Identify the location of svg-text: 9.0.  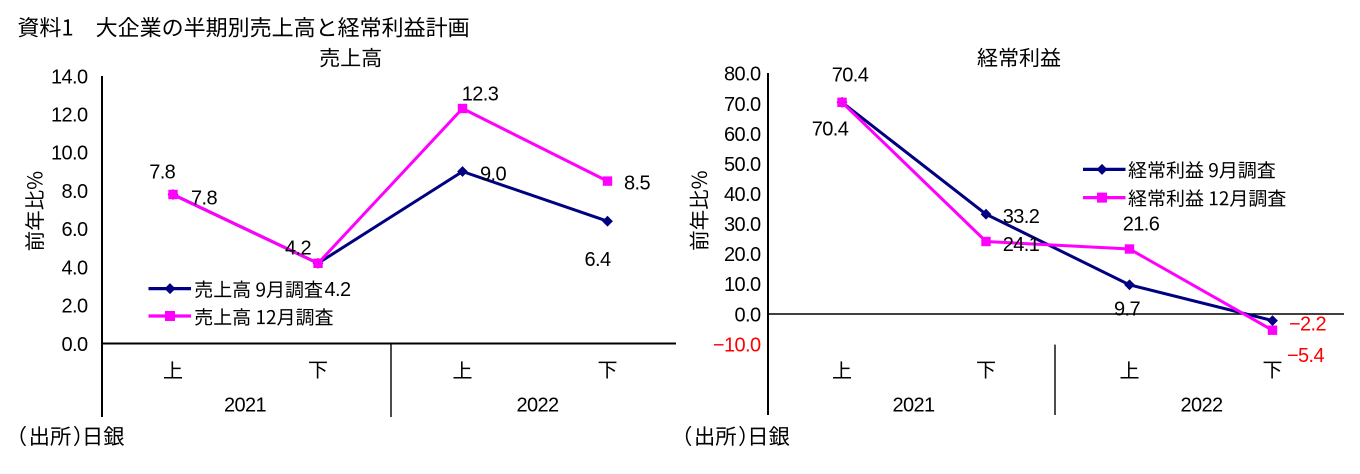
(493, 174).